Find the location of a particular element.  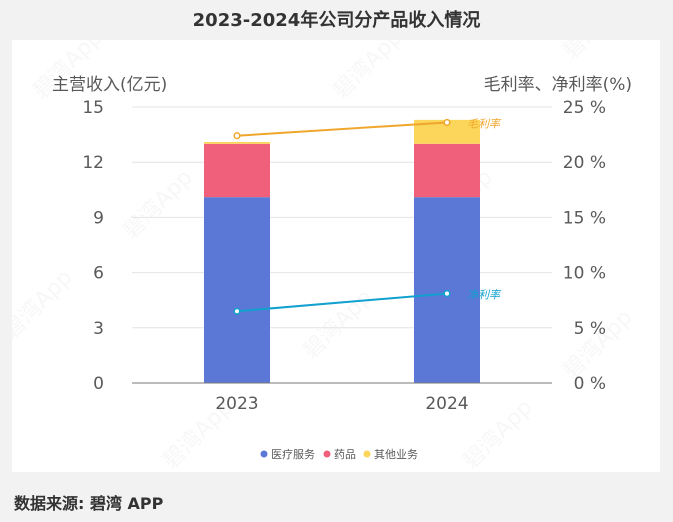

chart-title: 2023-2024年公司分产品收入情况 is located at coordinates (336, 20).